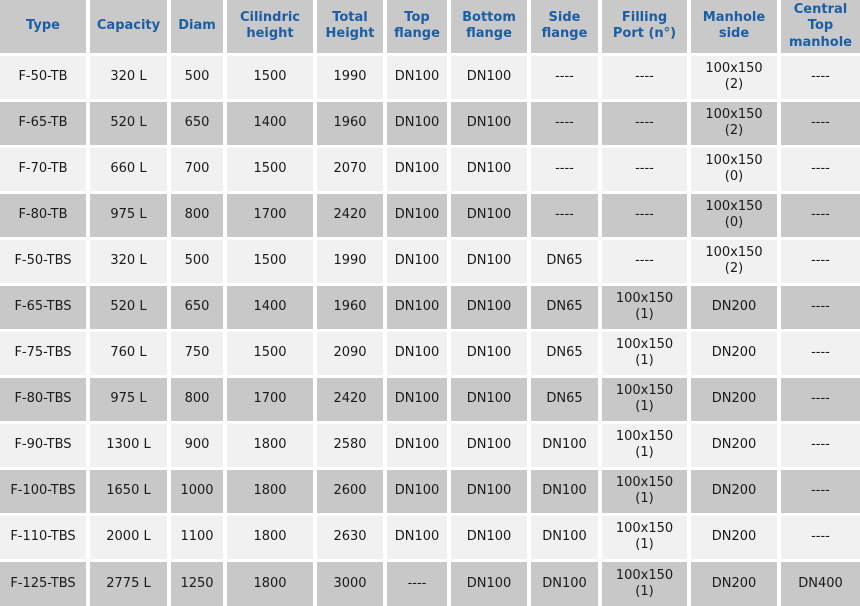 The width and height of the screenshot is (860, 606). Describe the element at coordinates (130, 538) in the screenshot. I see `table-cell-capacity: 2000 L` at that location.